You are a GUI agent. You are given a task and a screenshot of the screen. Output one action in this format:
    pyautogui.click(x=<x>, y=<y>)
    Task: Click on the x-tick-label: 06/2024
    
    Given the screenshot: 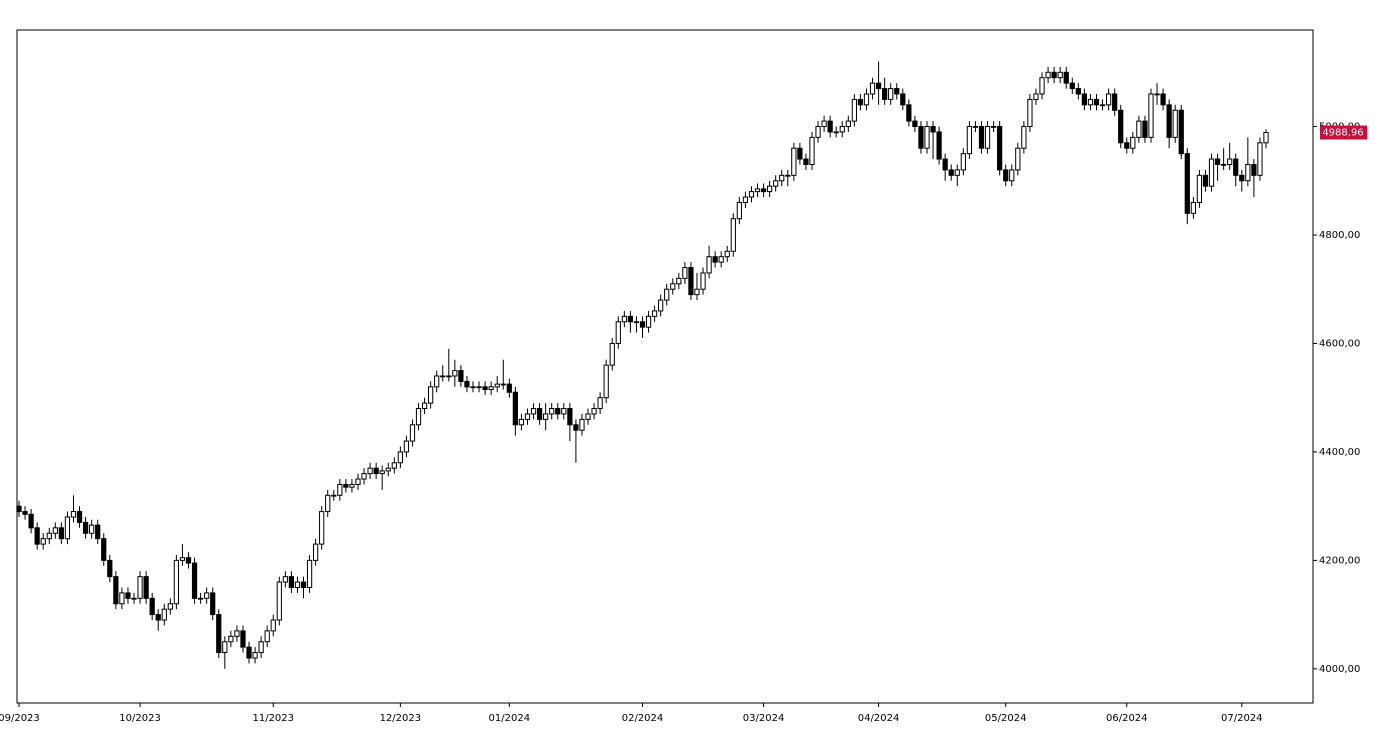 What is the action you would take?
    pyautogui.click(x=1127, y=718)
    